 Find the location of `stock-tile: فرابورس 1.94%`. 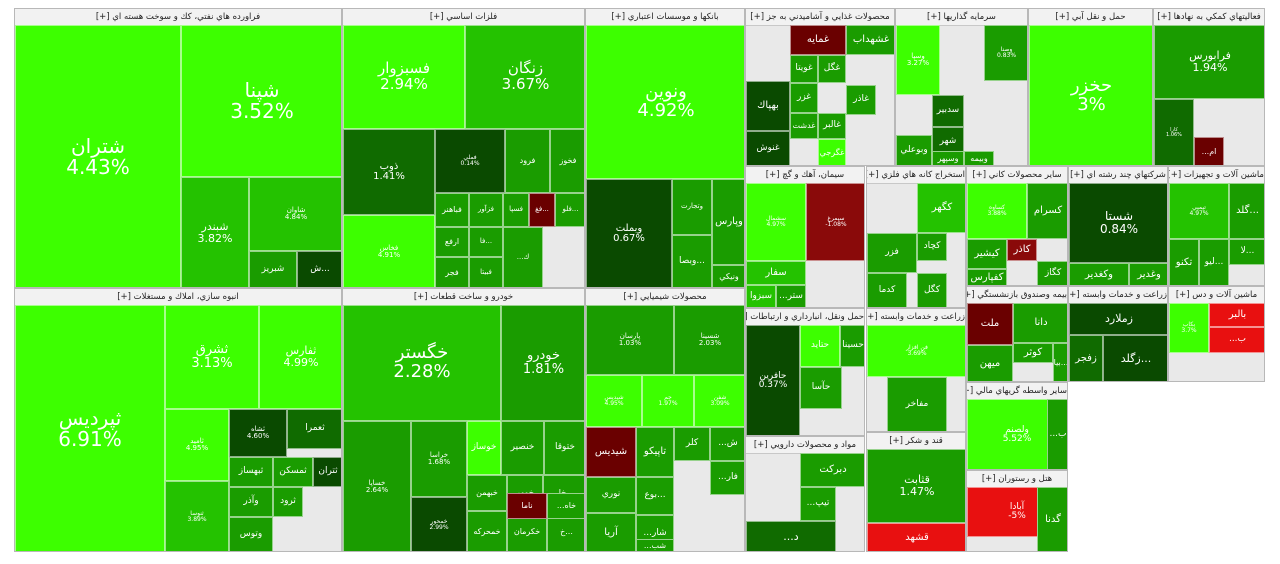

stock-tile: فرابورس 1.94% is located at coordinates (1209, 62).